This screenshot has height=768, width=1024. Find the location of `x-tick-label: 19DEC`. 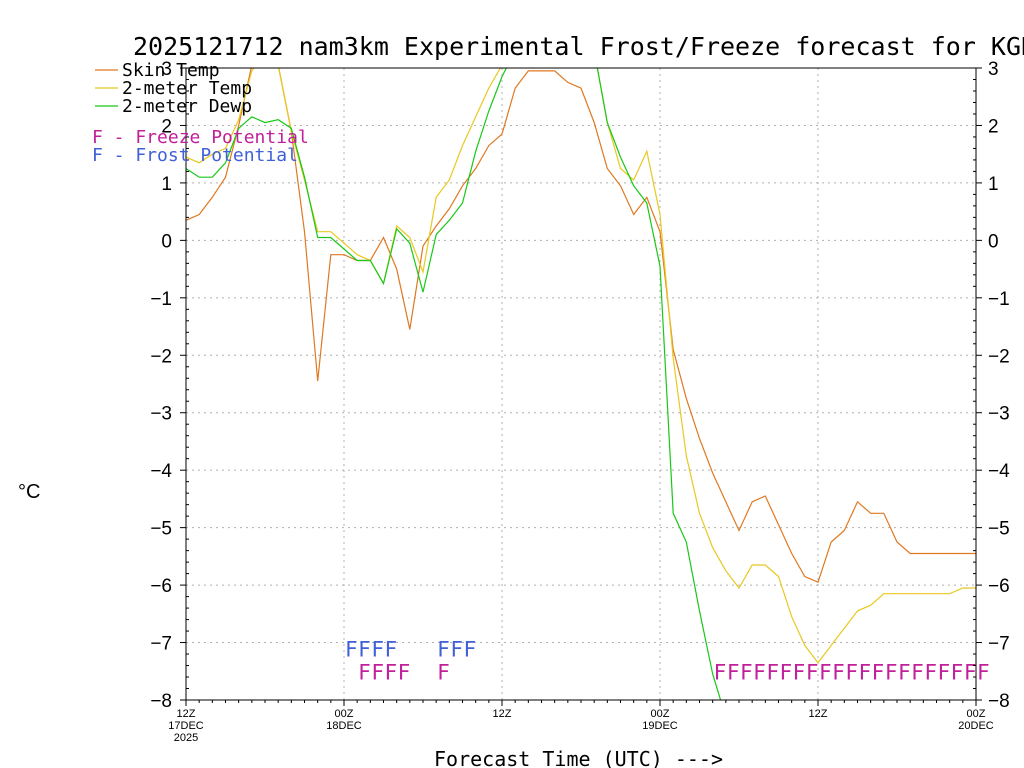

x-tick-label: 19DEC is located at coordinates (660, 726).